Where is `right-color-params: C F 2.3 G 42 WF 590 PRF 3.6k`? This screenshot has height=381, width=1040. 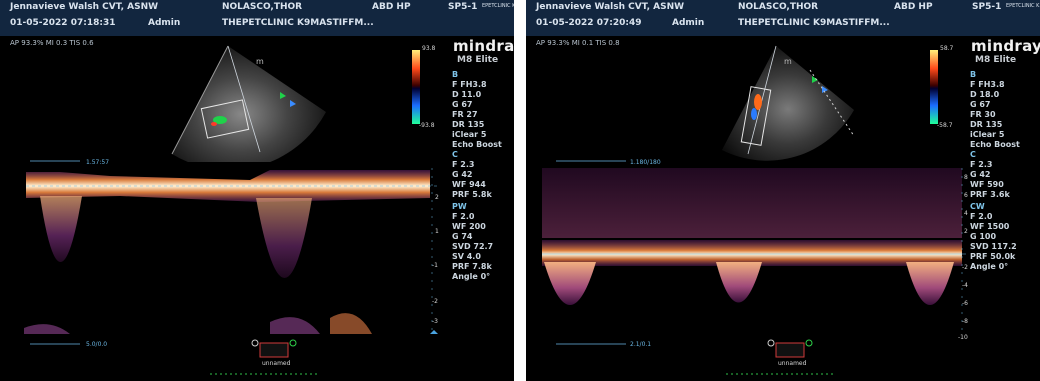 right-color-params: C F 2.3 G 42 WF 590 PRF 3.6k is located at coordinates (990, 174).